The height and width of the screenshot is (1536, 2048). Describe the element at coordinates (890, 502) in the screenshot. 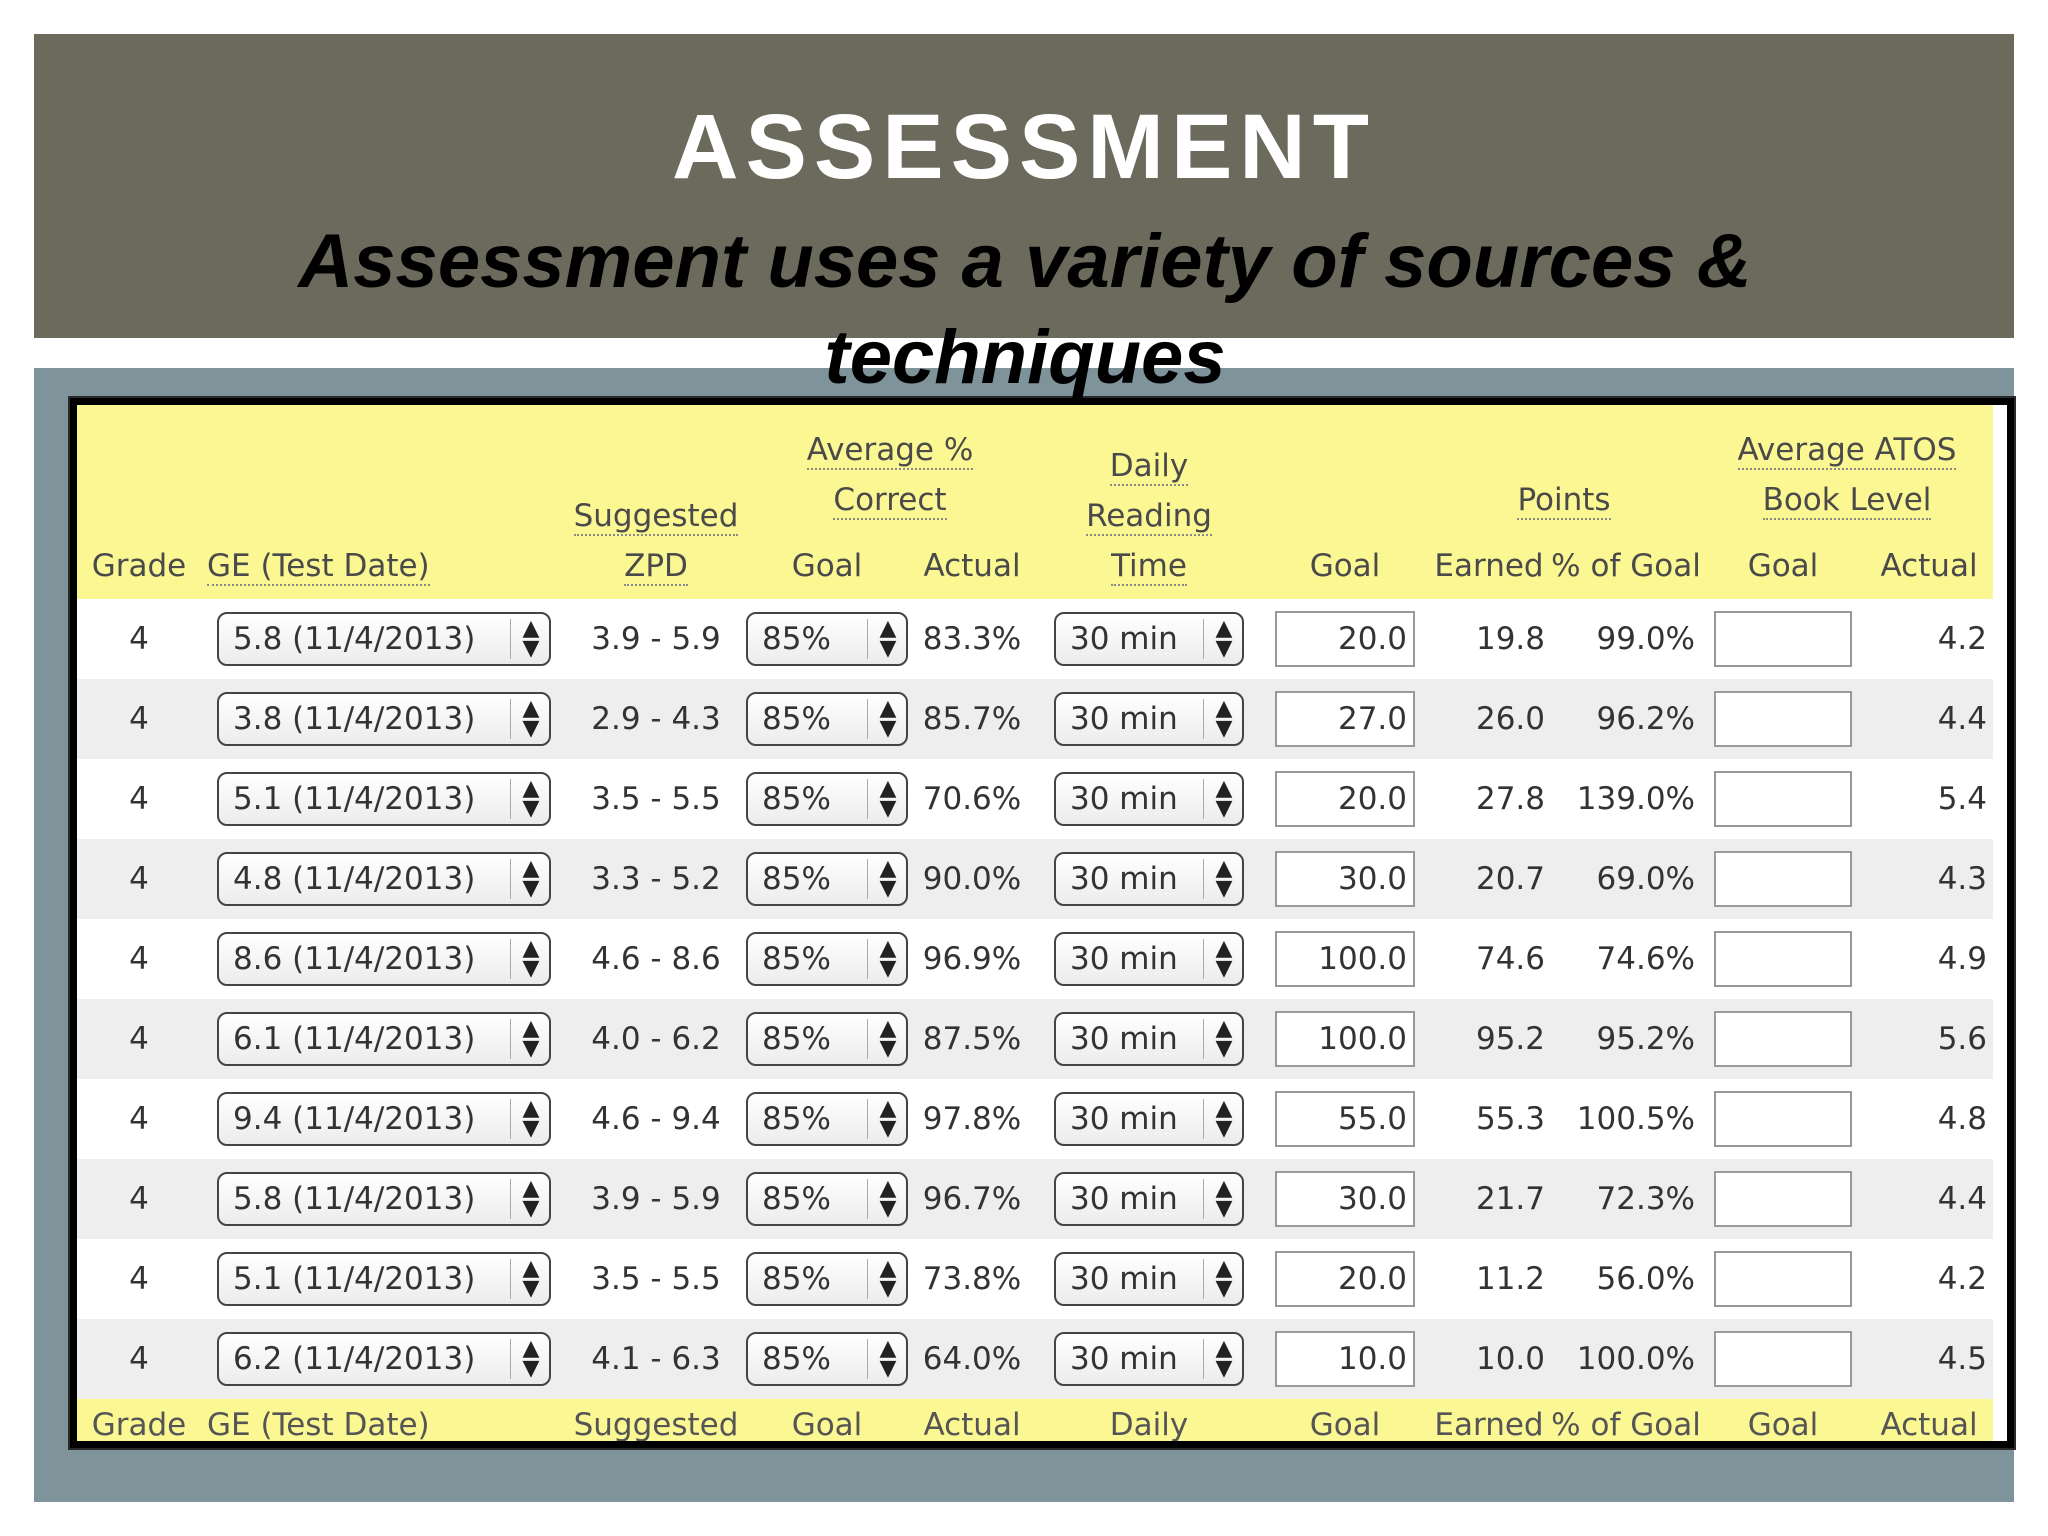

I see `header-average-correct: Average % Correct Goal Actual` at that location.